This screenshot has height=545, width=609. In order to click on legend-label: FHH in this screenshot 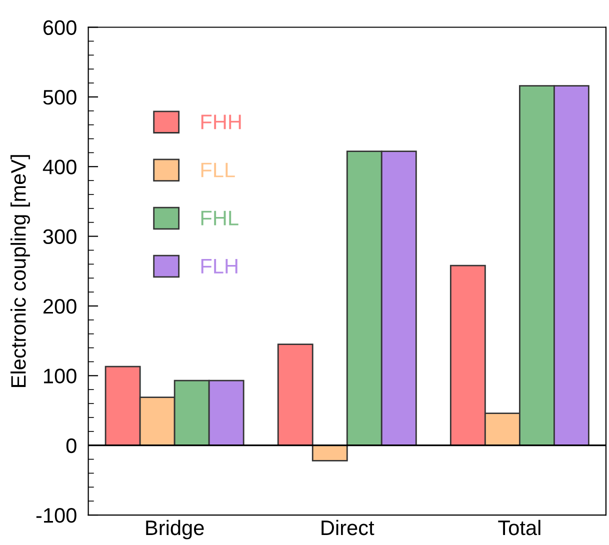, I will do `click(221, 122)`.